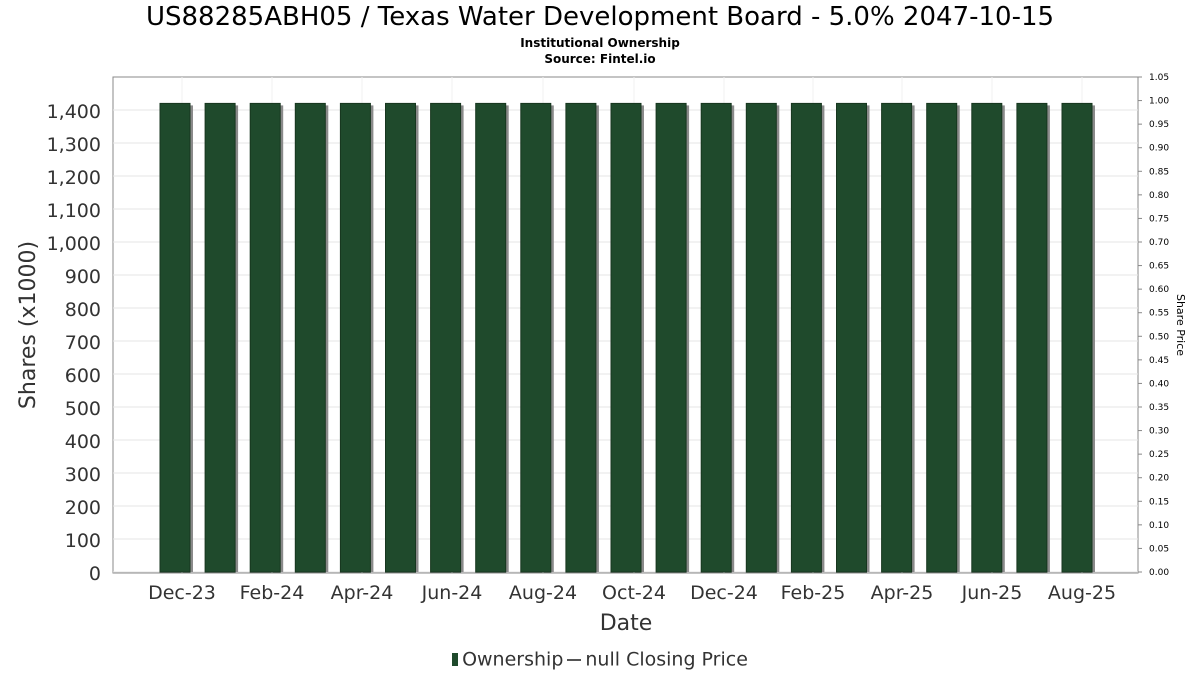 This screenshot has width=1200, height=675. I want to click on y2-tick-label: 0.70, so click(1159, 243).